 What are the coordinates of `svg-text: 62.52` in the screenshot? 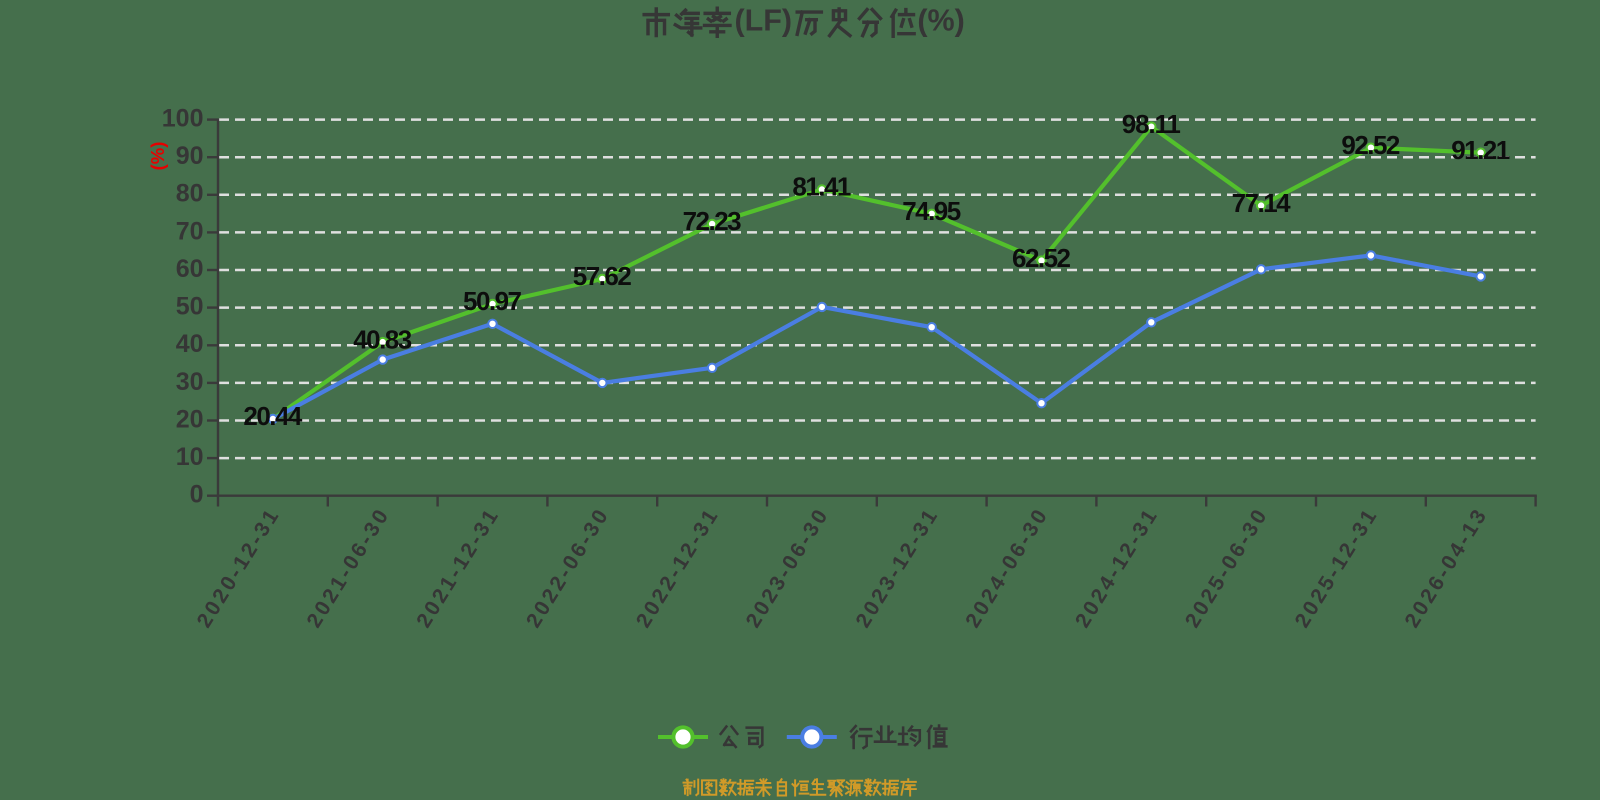 It's located at (1041, 258).